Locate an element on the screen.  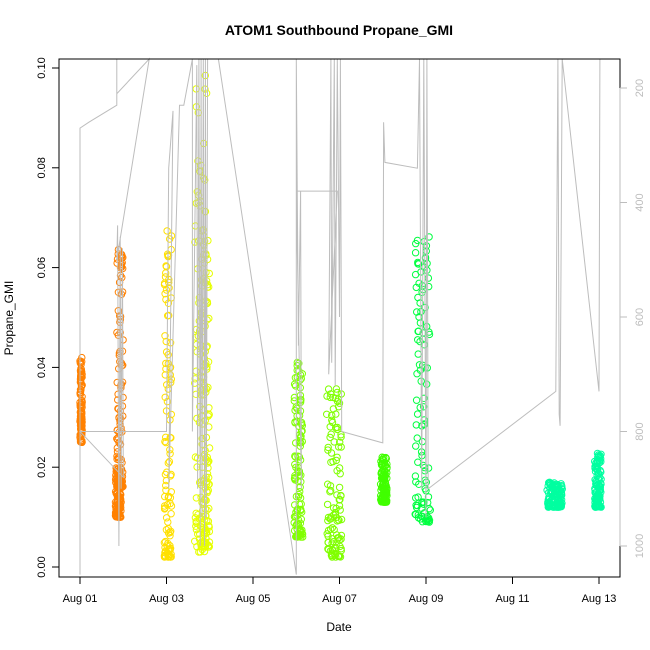
y2-tick-label: 600 is located at coordinates (640, 317).